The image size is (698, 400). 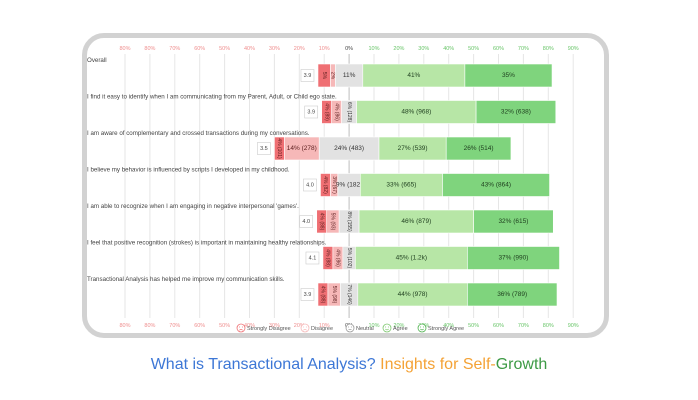 I want to click on legend-item: Disagree, so click(x=316, y=328).